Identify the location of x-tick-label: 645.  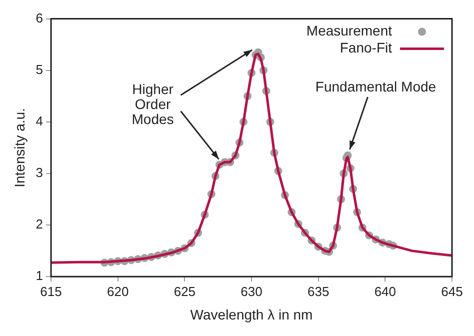
(452, 291).